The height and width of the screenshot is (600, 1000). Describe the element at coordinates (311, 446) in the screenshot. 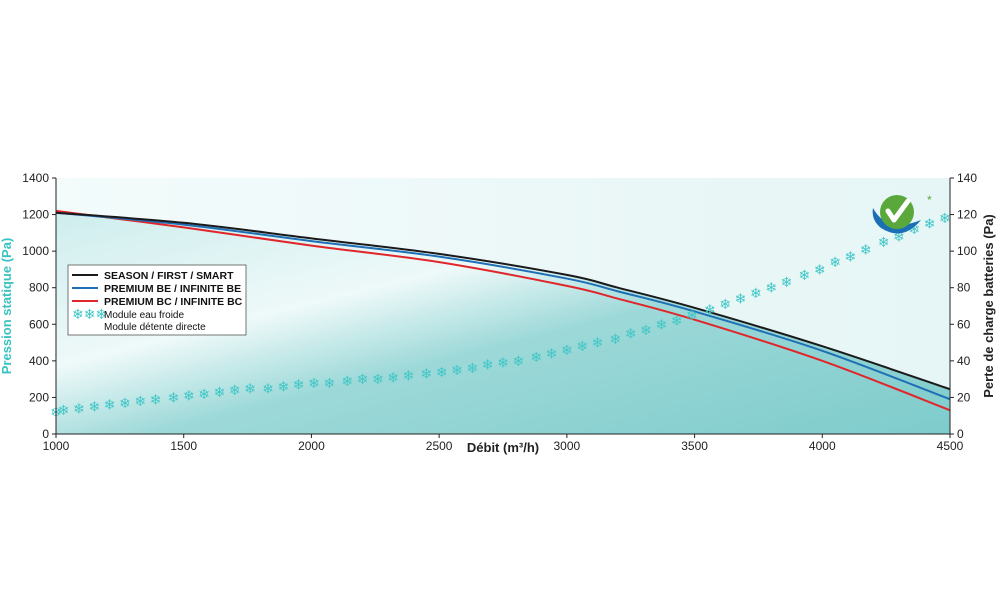

I see `x-tick-label: 2000` at that location.